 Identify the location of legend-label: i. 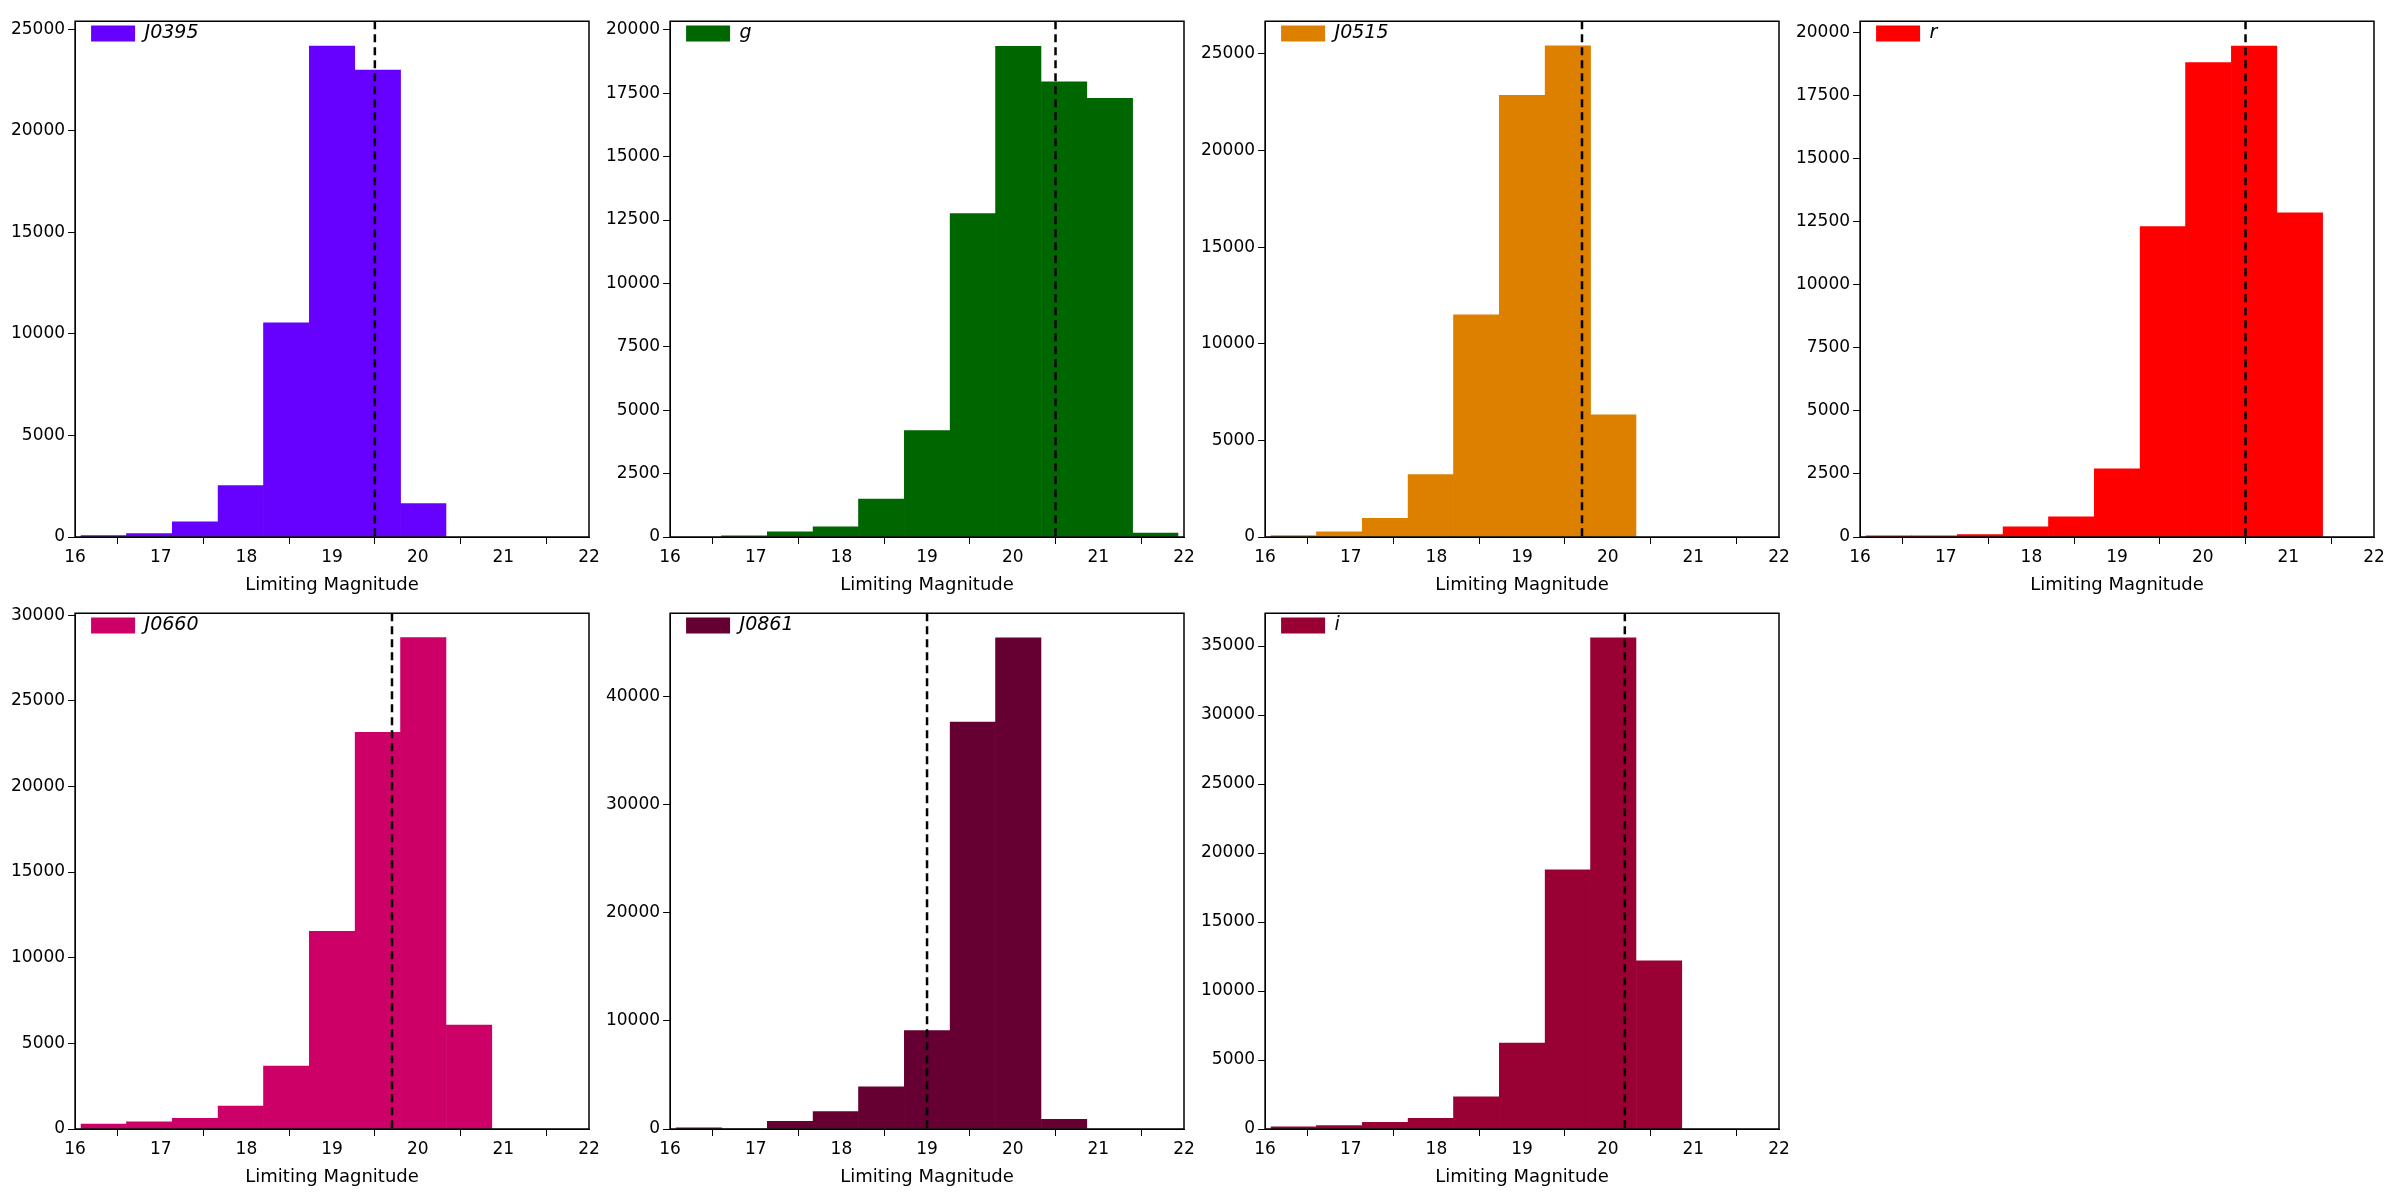
(1337, 623).